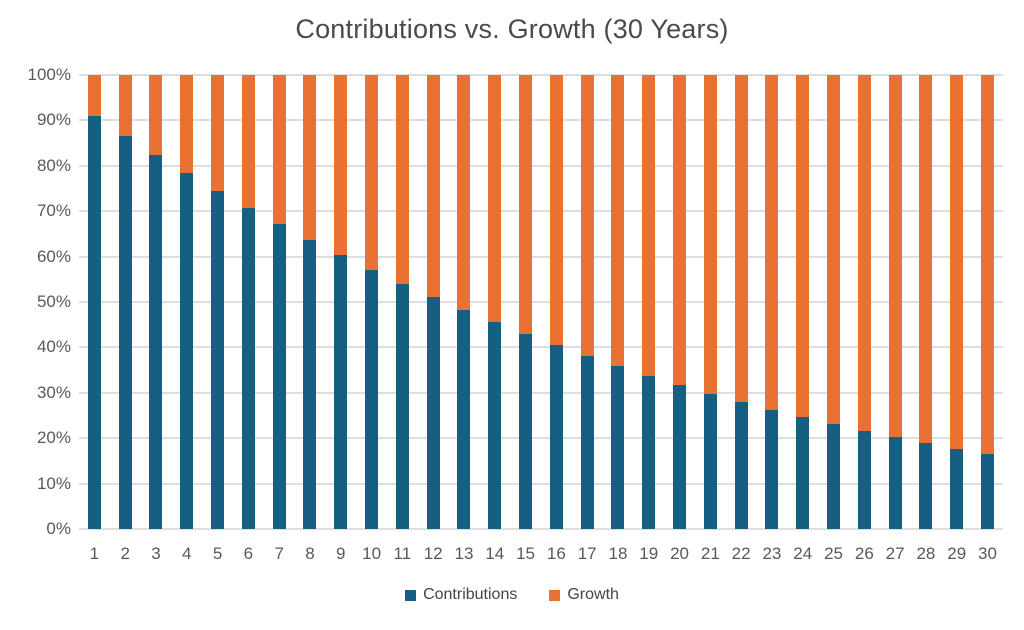 Image resolution: width=1024 pixels, height=630 pixels. What do you see at coordinates (895, 553) in the screenshot?
I see `x-axis-label: 27` at bounding box center [895, 553].